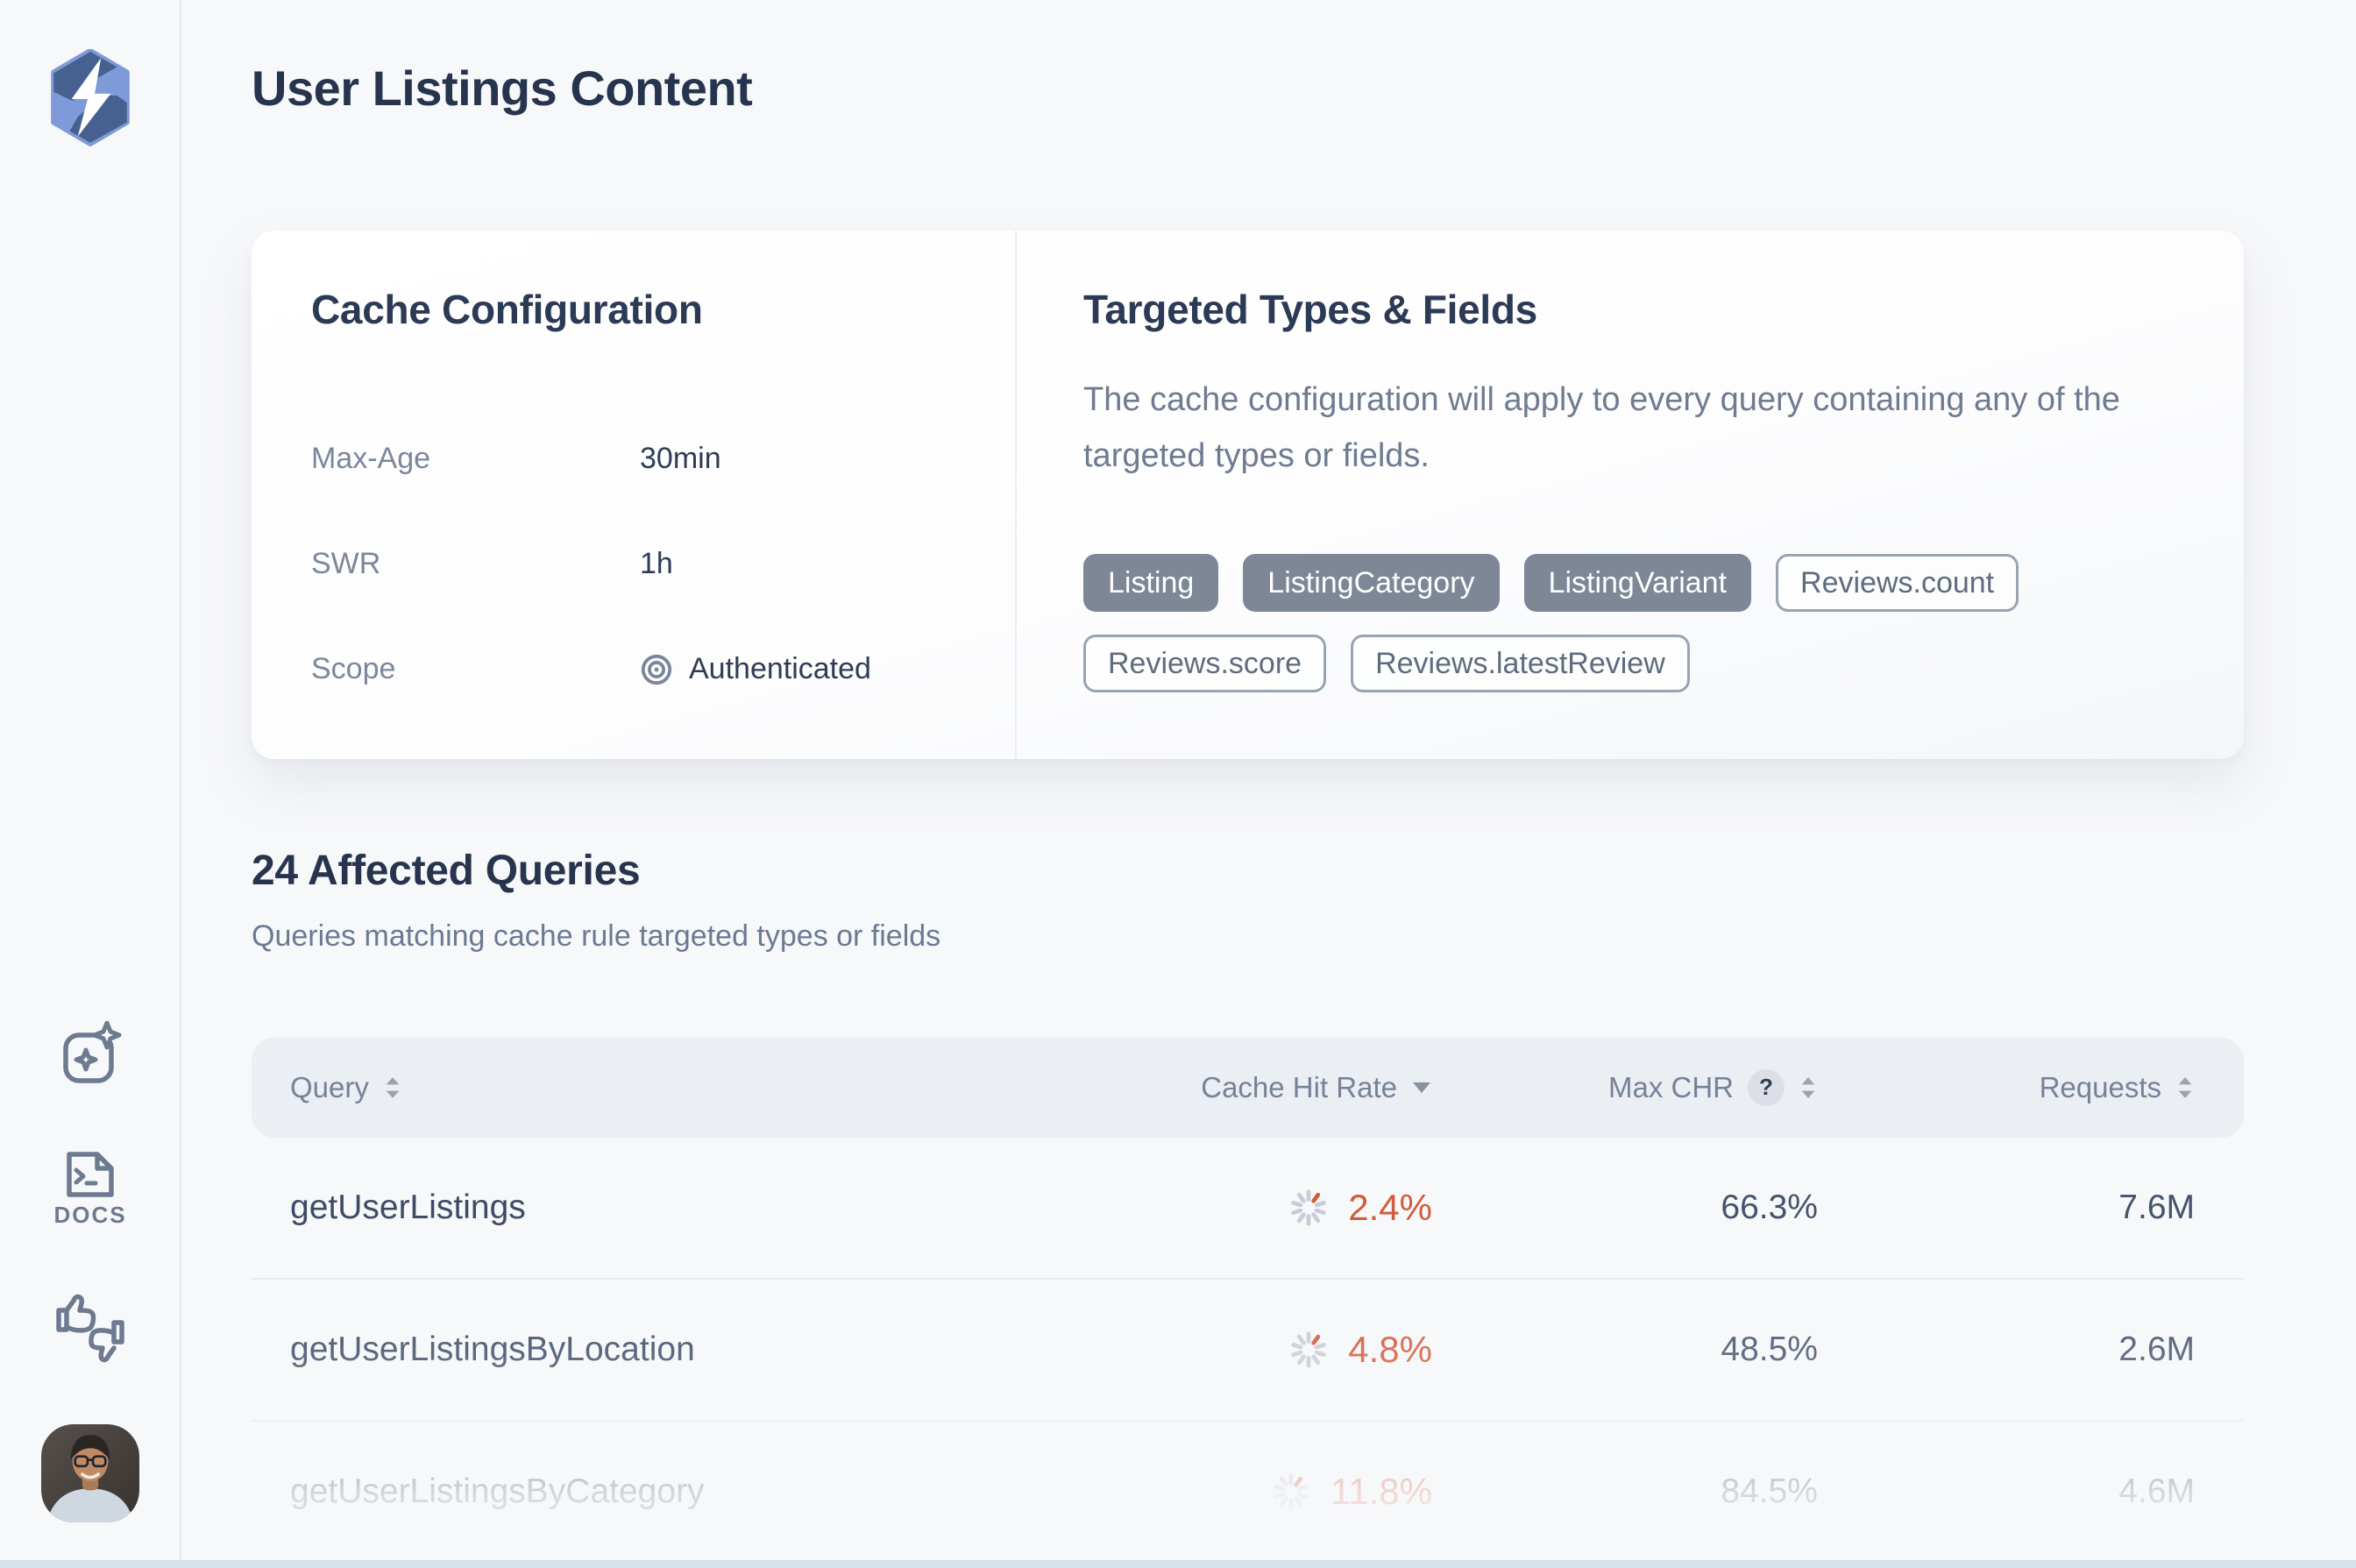  I want to click on column-header-cache-hit-rate: Cache Hit Rate, so click(1239, 1087).